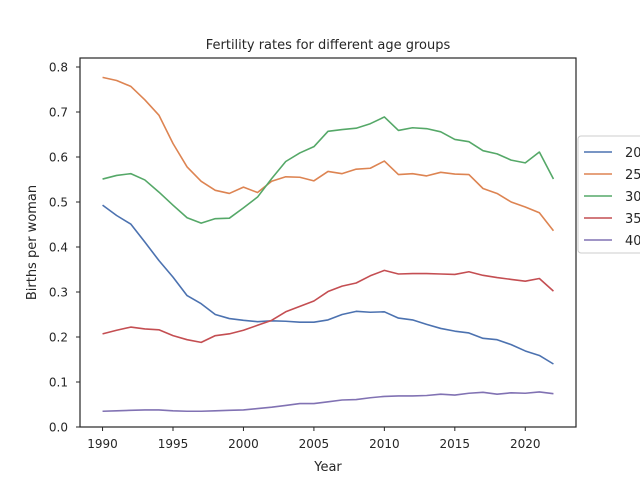 This screenshot has height=480, width=640. I want to click on y-tick-label: 0.6, so click(58, 158).